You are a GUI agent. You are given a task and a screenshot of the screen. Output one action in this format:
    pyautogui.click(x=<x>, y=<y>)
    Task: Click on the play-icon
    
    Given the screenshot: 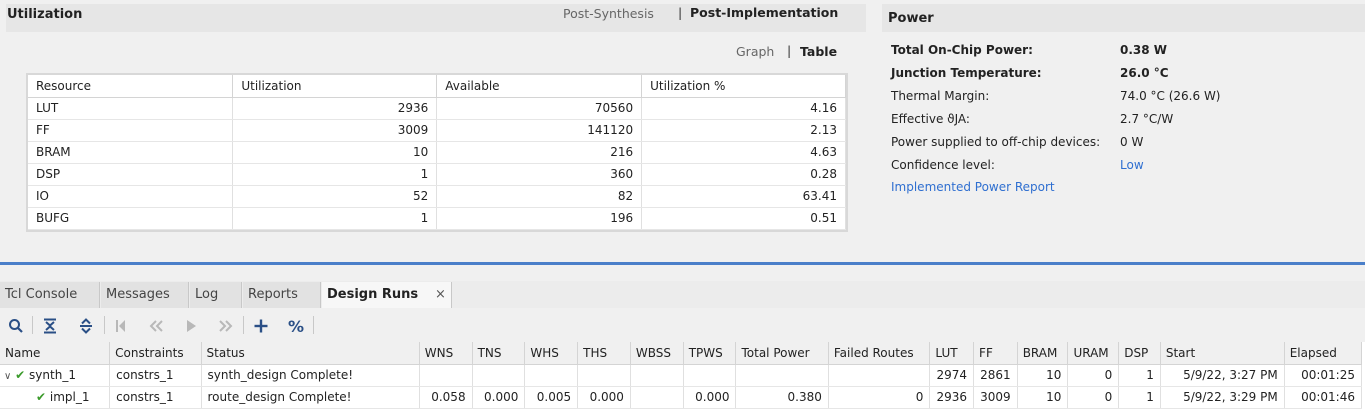 What is the action you would take?
    pyautogui.click(x=191, y=326)
    